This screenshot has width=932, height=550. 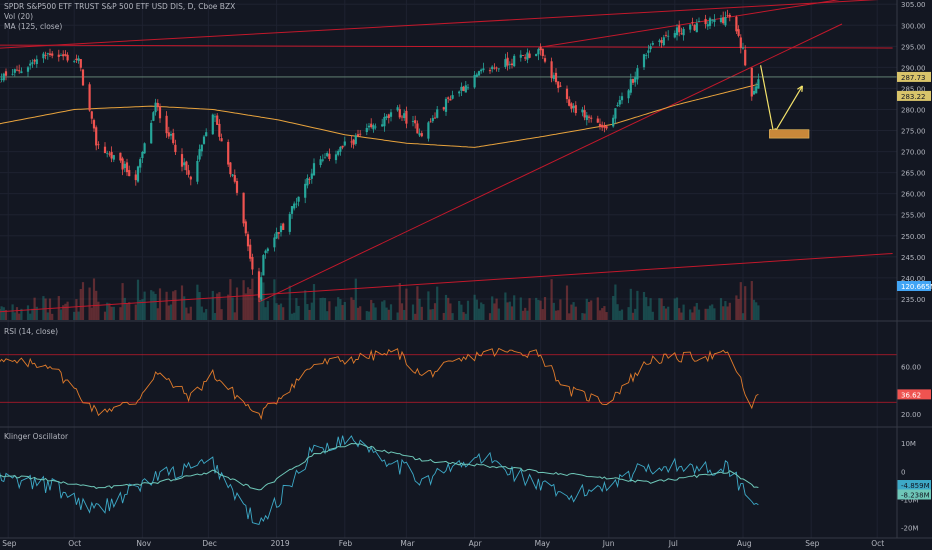 What do you see at coordinates (914, 394) in the screenshot?
I see `rsi-value-tag` at bounding box center [914, 394].